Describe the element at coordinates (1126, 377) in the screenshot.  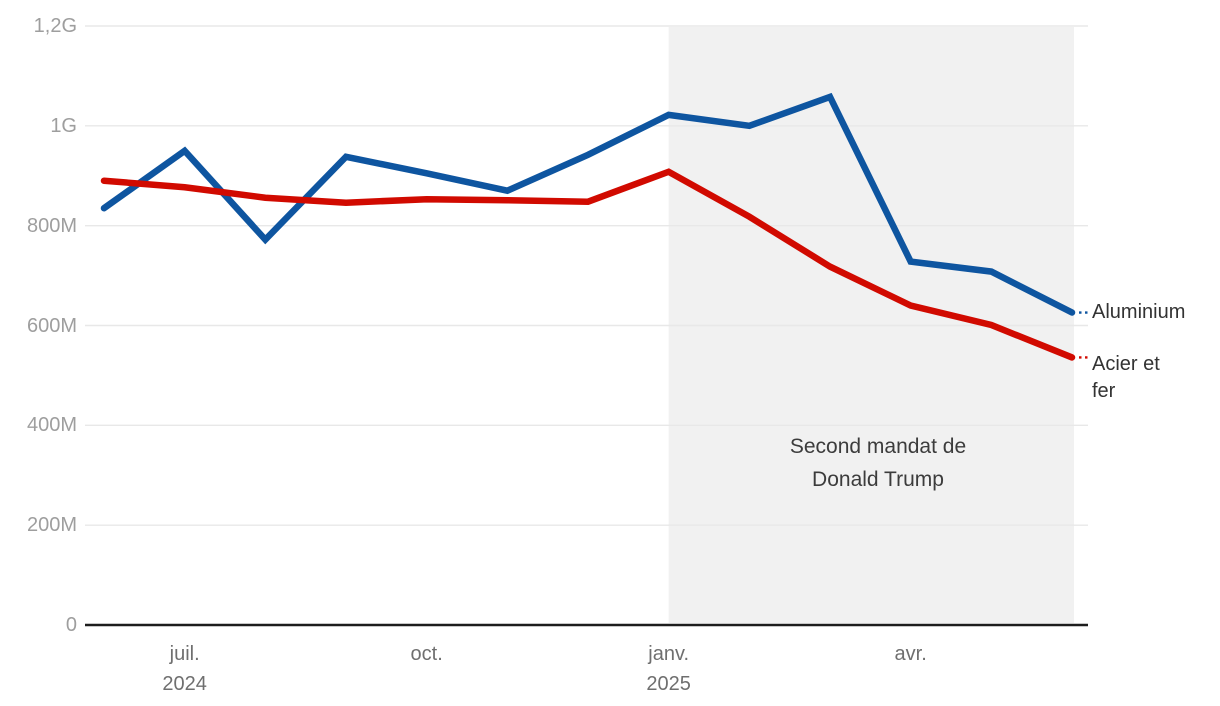
I see `series-label-acier-et-fer: Acier et fer` at that location.